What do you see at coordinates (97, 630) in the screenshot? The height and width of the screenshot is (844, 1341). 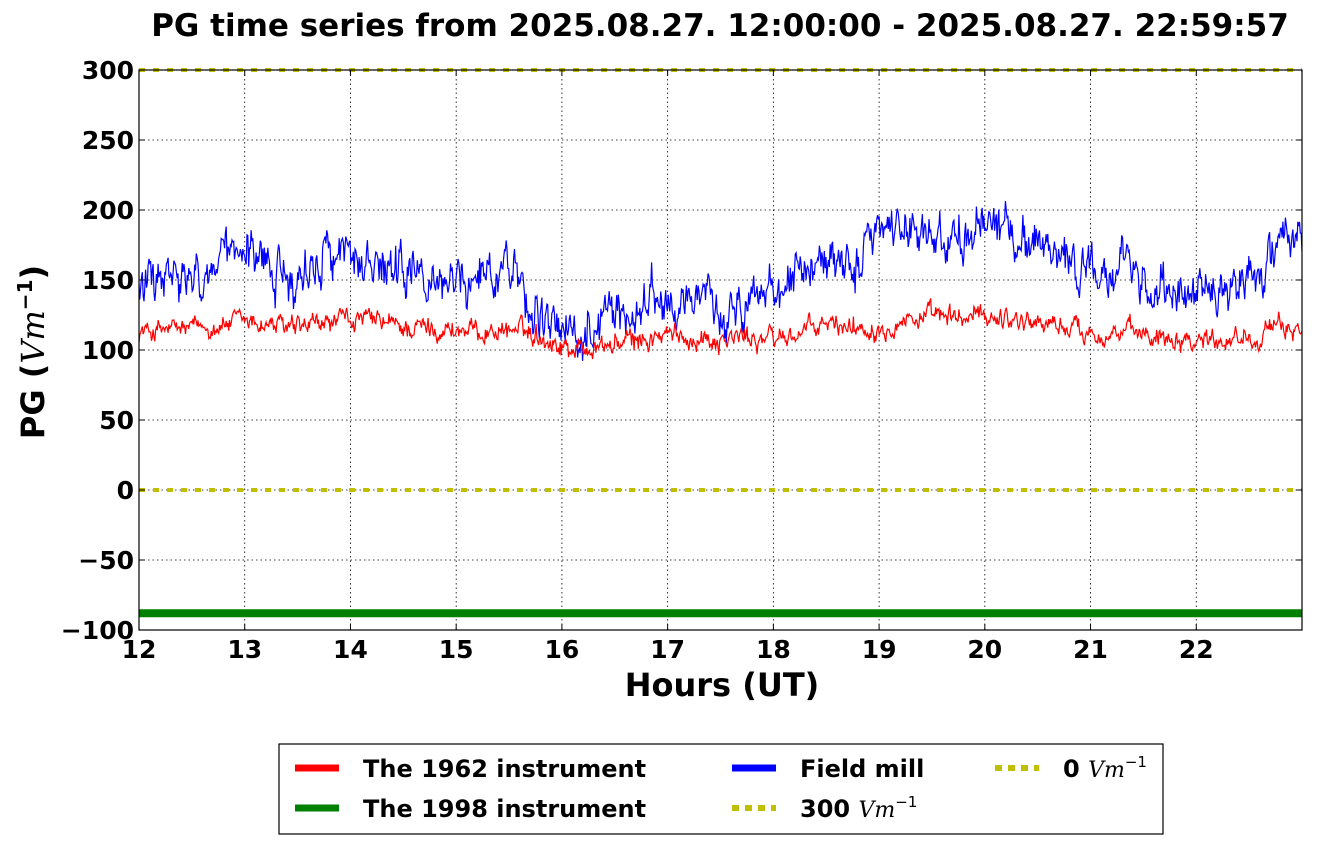 I see `y-tick-label: −100` at bounding box center [97, 630].